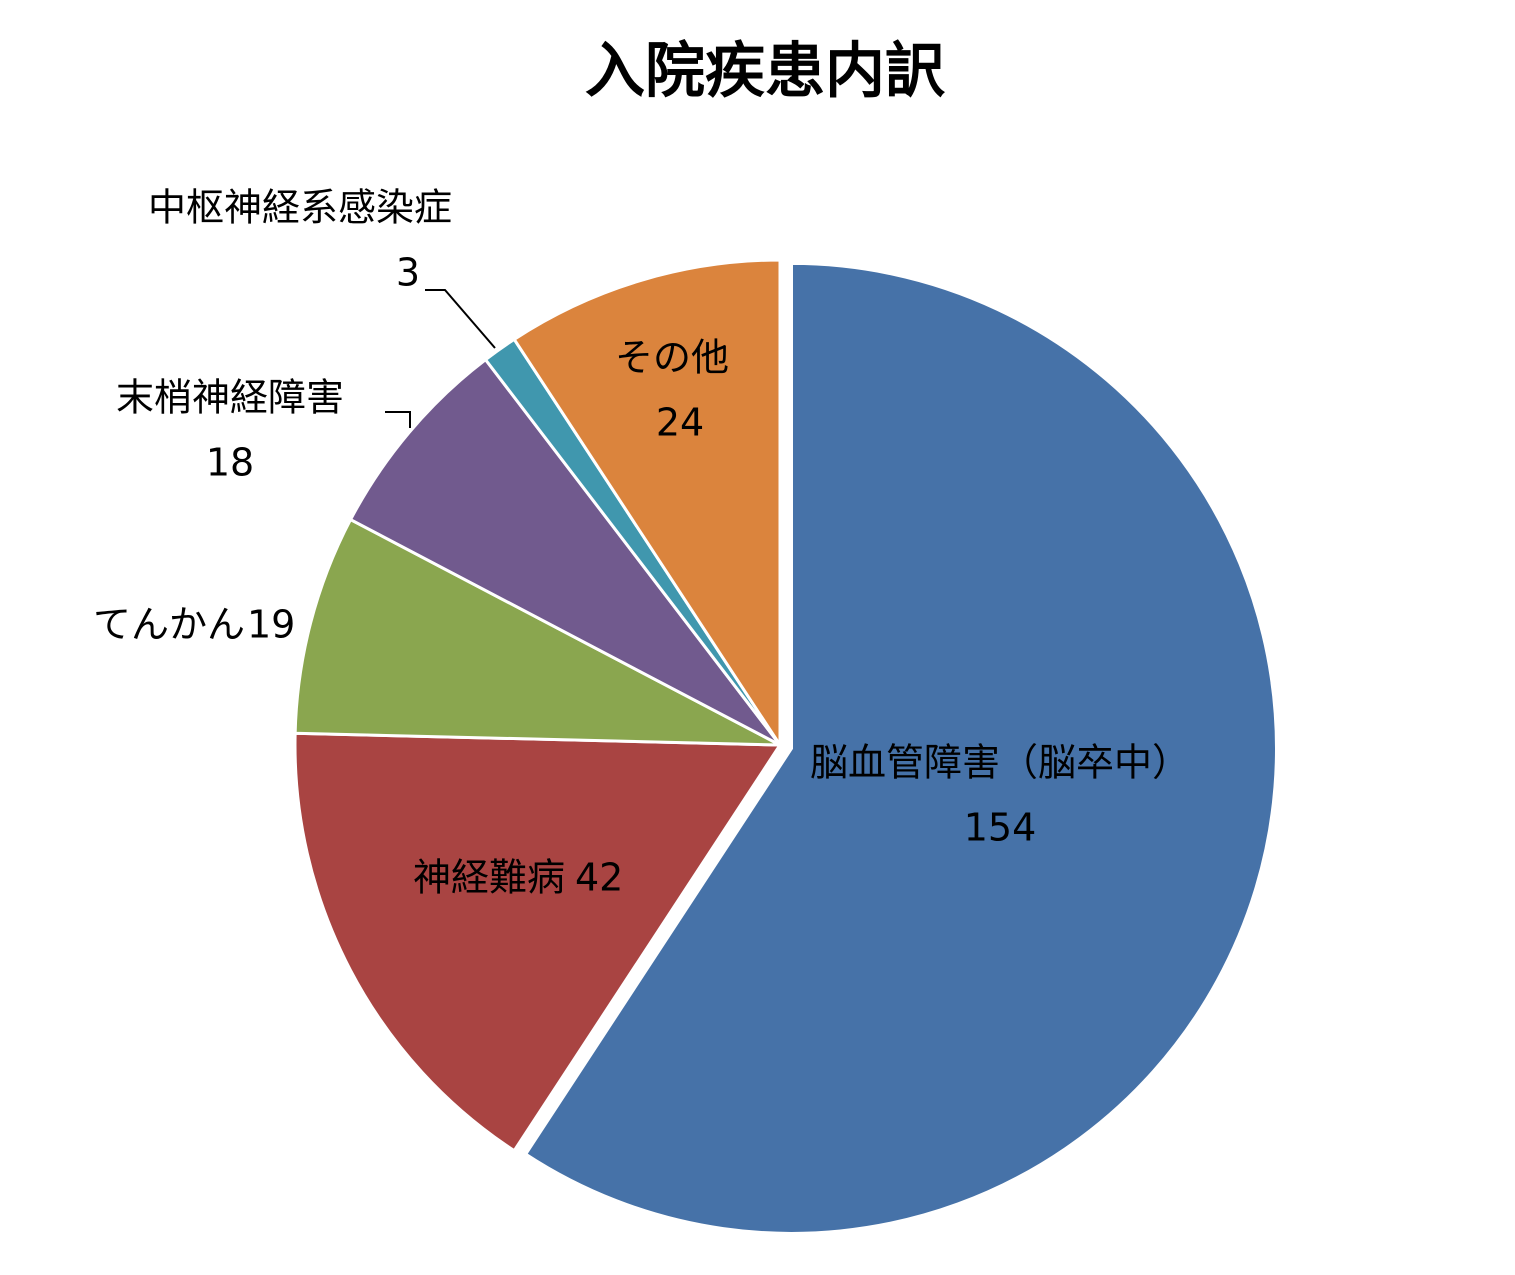 Image resolution: width=1515 pixels, height=1275 pixels. Describe the element at coordinates (765, 72) in the screenshot. I see `chart-title: 入院疾患内訳` at that location.